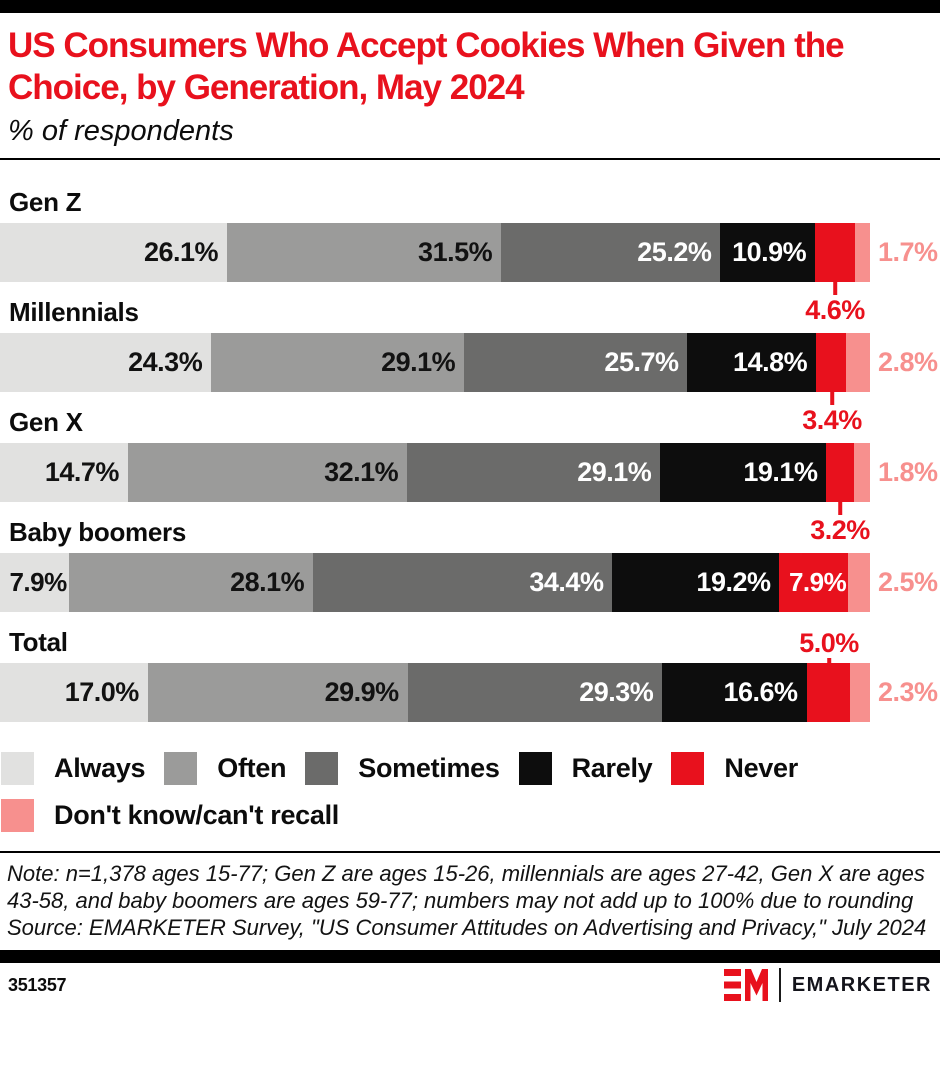 This screenshot has height=1068, width=940. What do you see at coordinates (641, 362) in the screenshot?
I see `segment-value: 25.7%` at bounding box center [641, 362].